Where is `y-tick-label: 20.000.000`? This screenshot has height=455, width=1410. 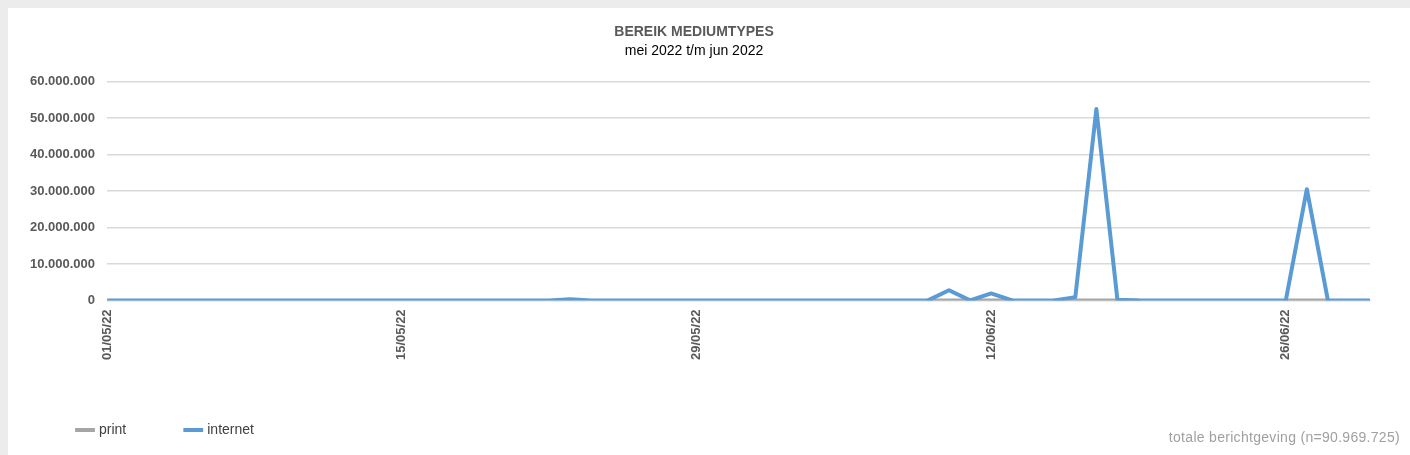
y-tick-label: 20.000.000 is located at coordinates (62, 227).